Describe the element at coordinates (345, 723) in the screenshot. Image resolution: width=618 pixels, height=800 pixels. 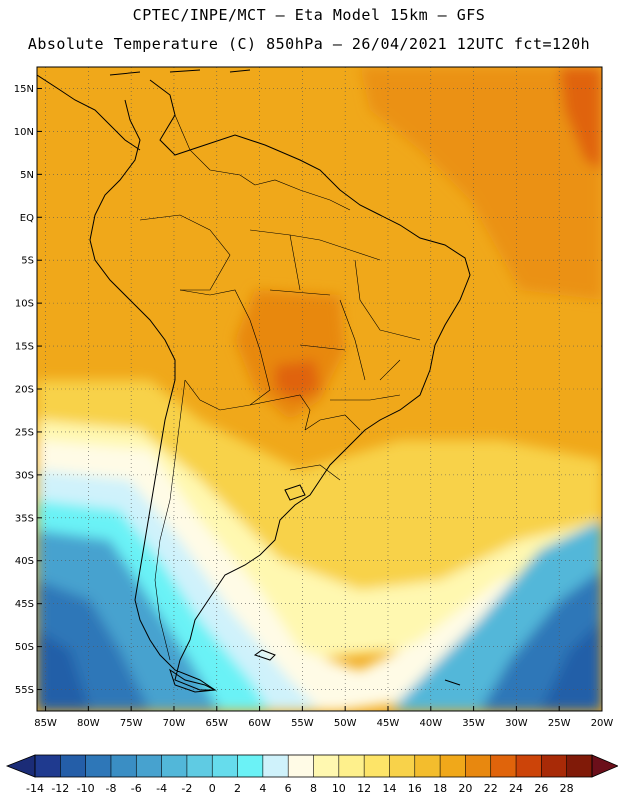
I see `lon-tick-label: 50W` at that location.